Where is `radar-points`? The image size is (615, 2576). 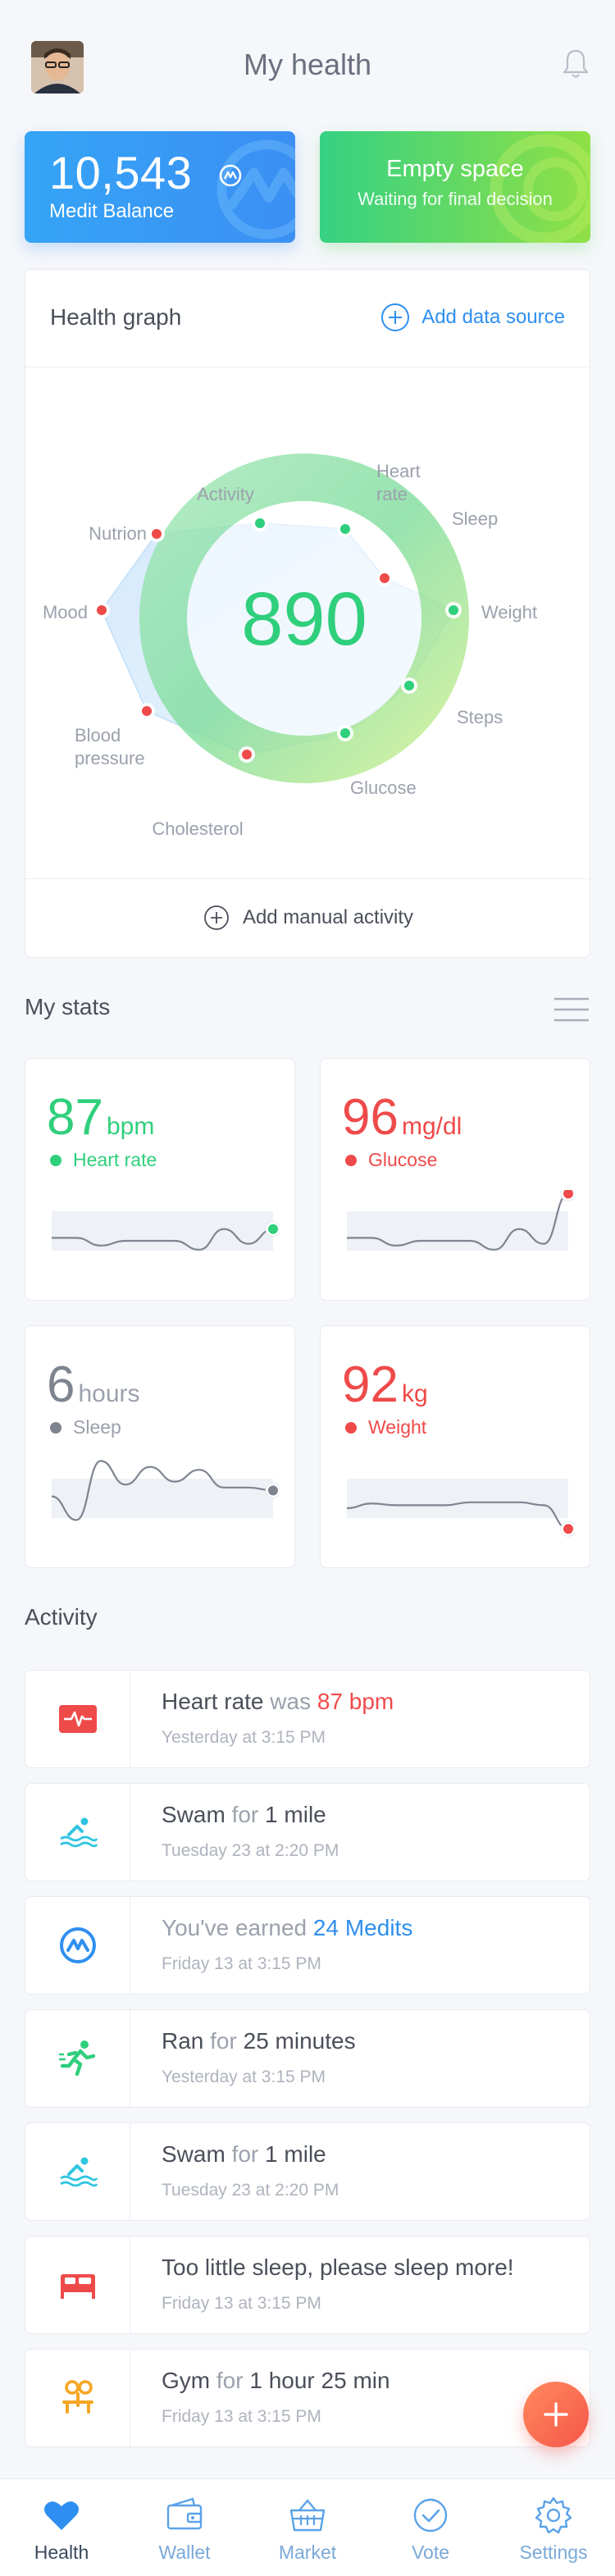
radar-points is located at coordinates (277, 639).